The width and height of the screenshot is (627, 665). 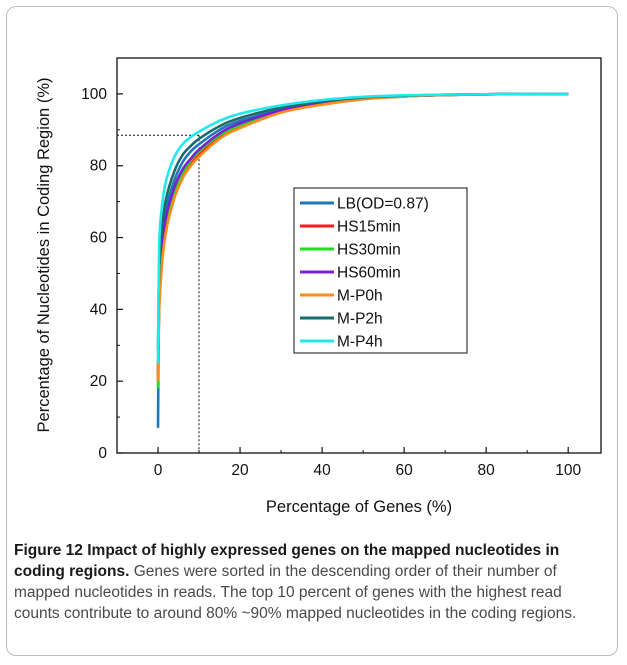 What do you see at coordinates (99, 381) in the screenshot?
I see `y-tick-label: 20` at bounding box center [99, 381].